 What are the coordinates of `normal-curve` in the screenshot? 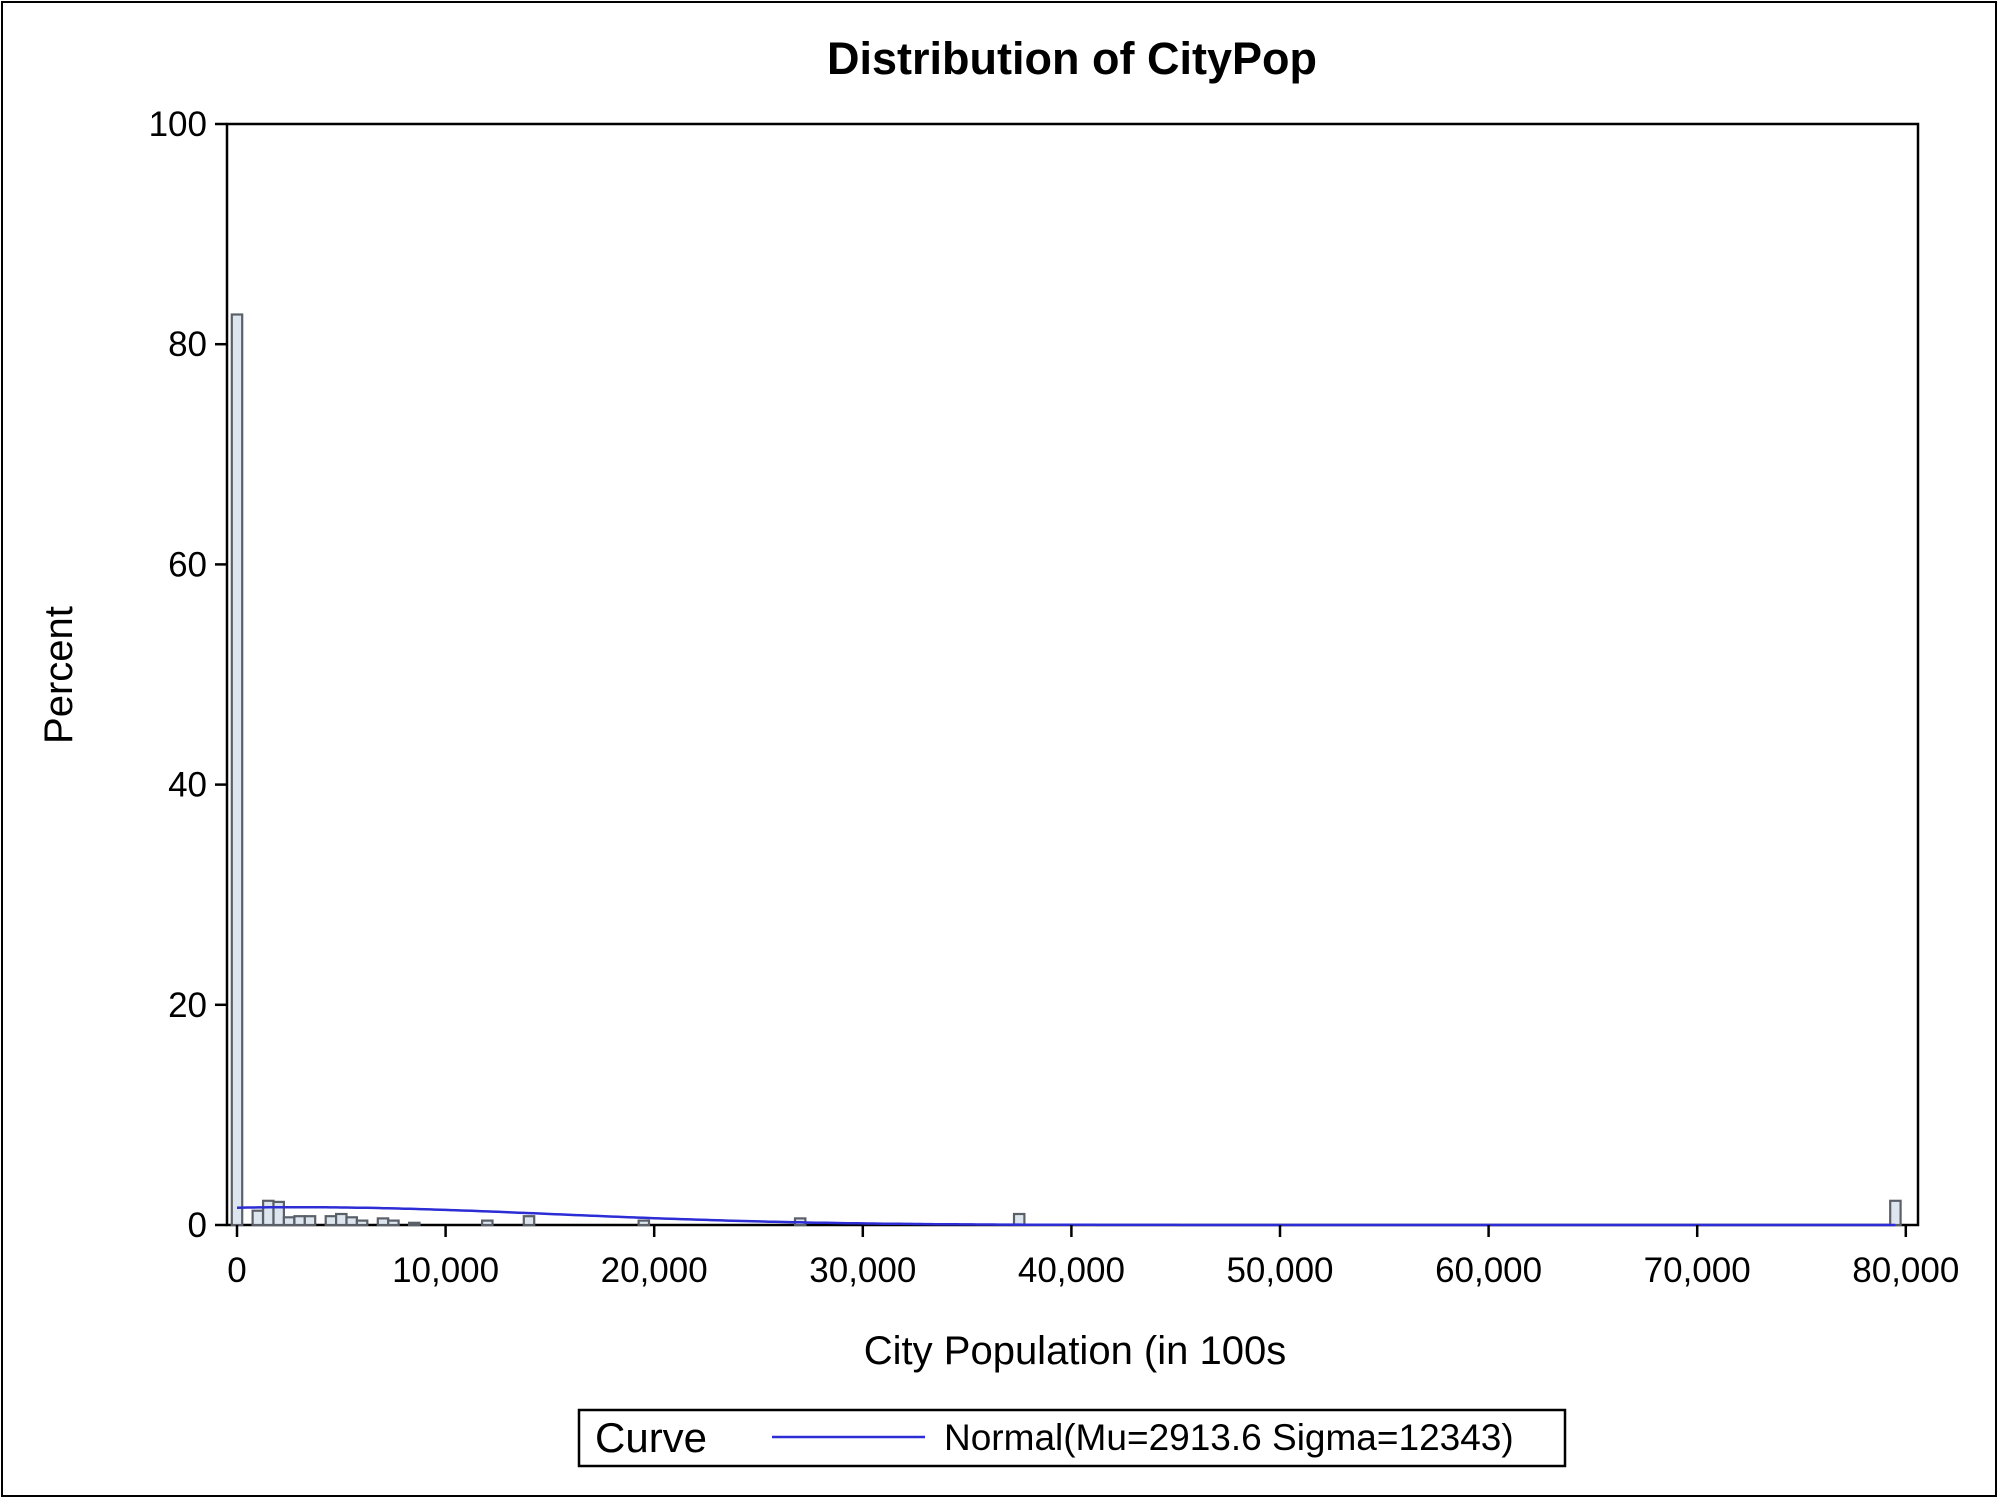 It's located at (1066, 1216).